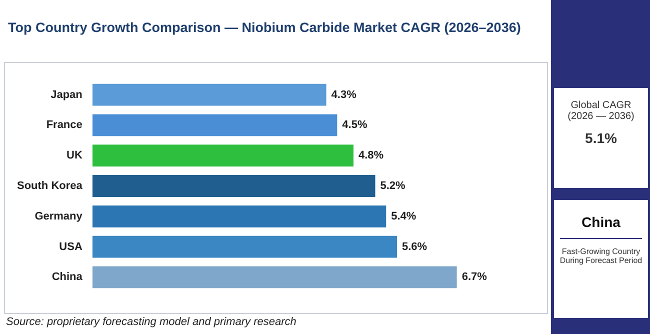 Image resolution: width=650 pixels, height=334 pixels. What do you see at coordinates (415, 246) in the screenshot?
I see `data-label: 5.6%` at bounding box center [415, 246].